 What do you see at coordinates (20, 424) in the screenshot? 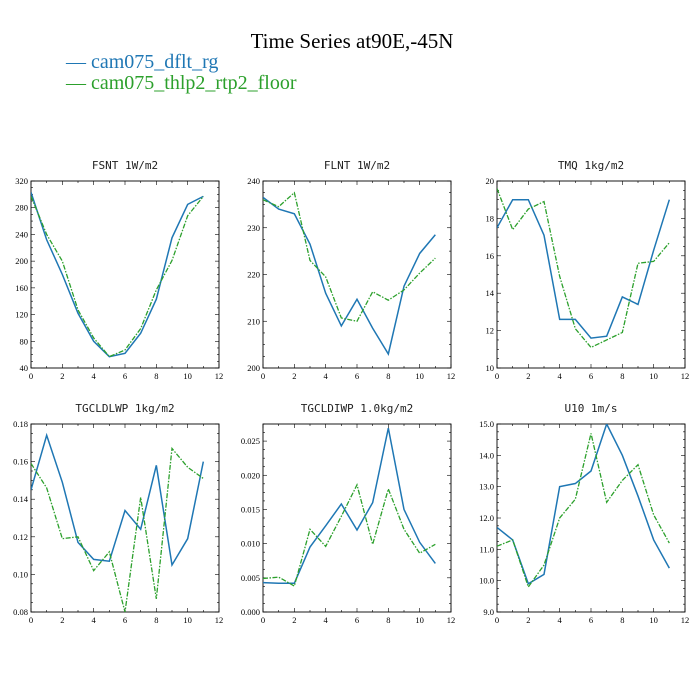
I see `y-tick-label: 0.18` at bounding box center [20, 424].